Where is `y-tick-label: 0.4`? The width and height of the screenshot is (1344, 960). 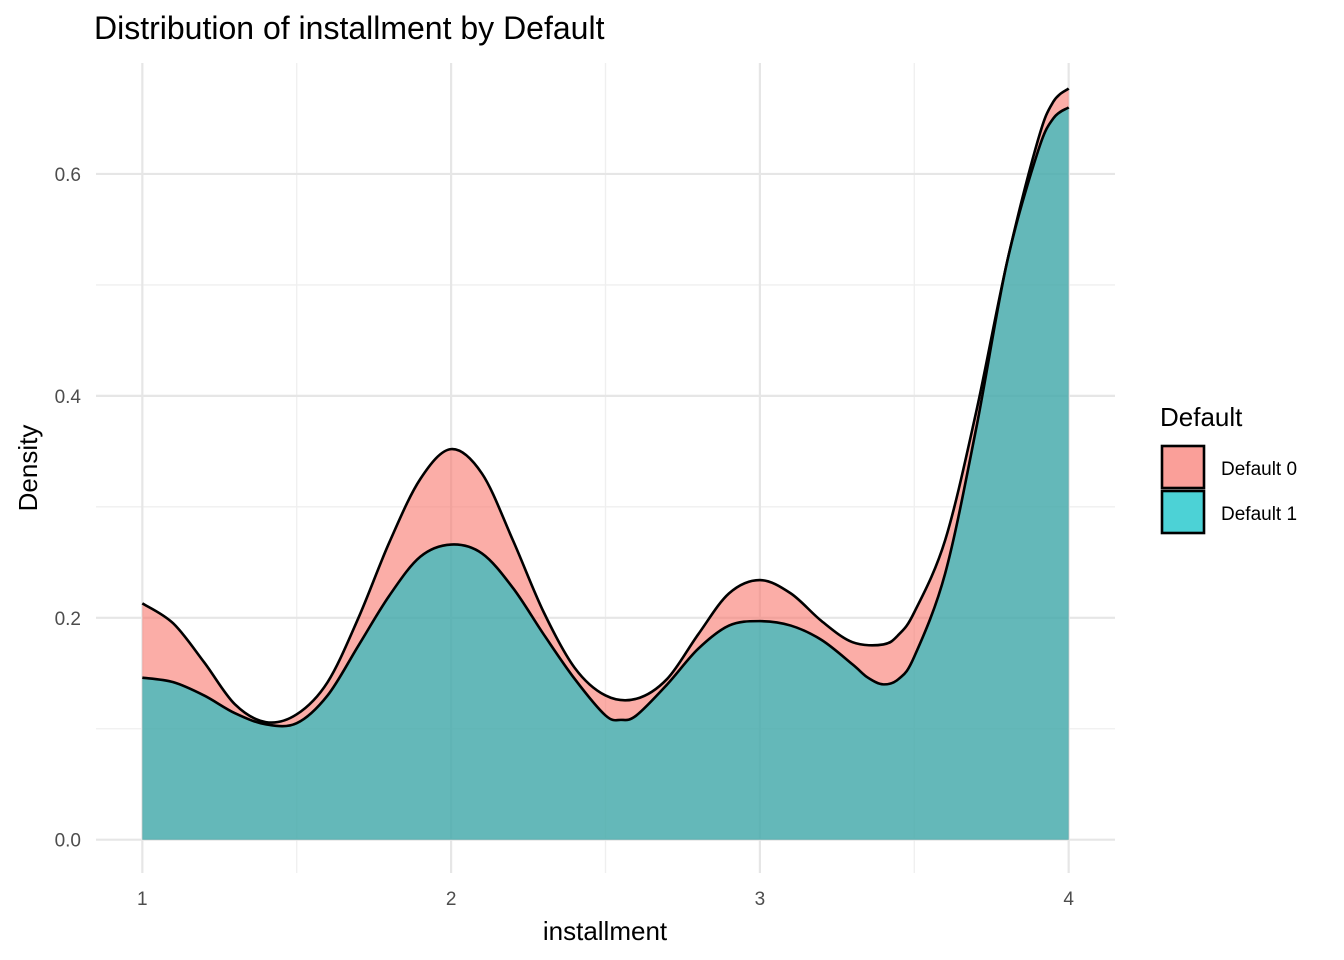 y-tick-label: 0.4 is located at coordinates (68, 397).